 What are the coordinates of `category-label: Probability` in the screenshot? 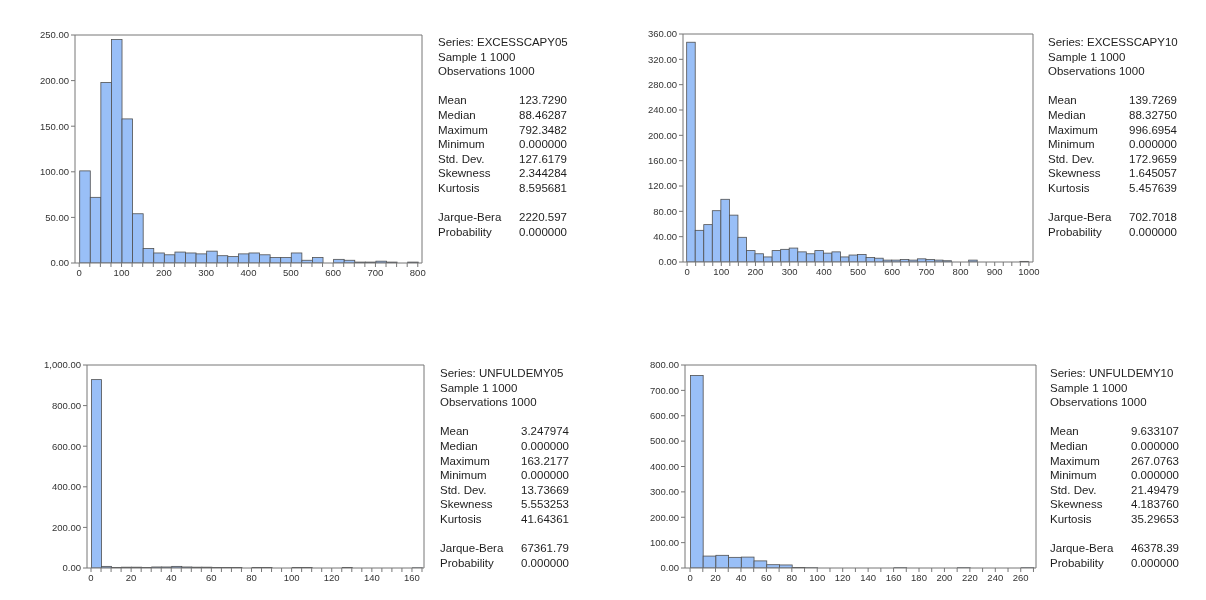 It's located at (1077, 563).